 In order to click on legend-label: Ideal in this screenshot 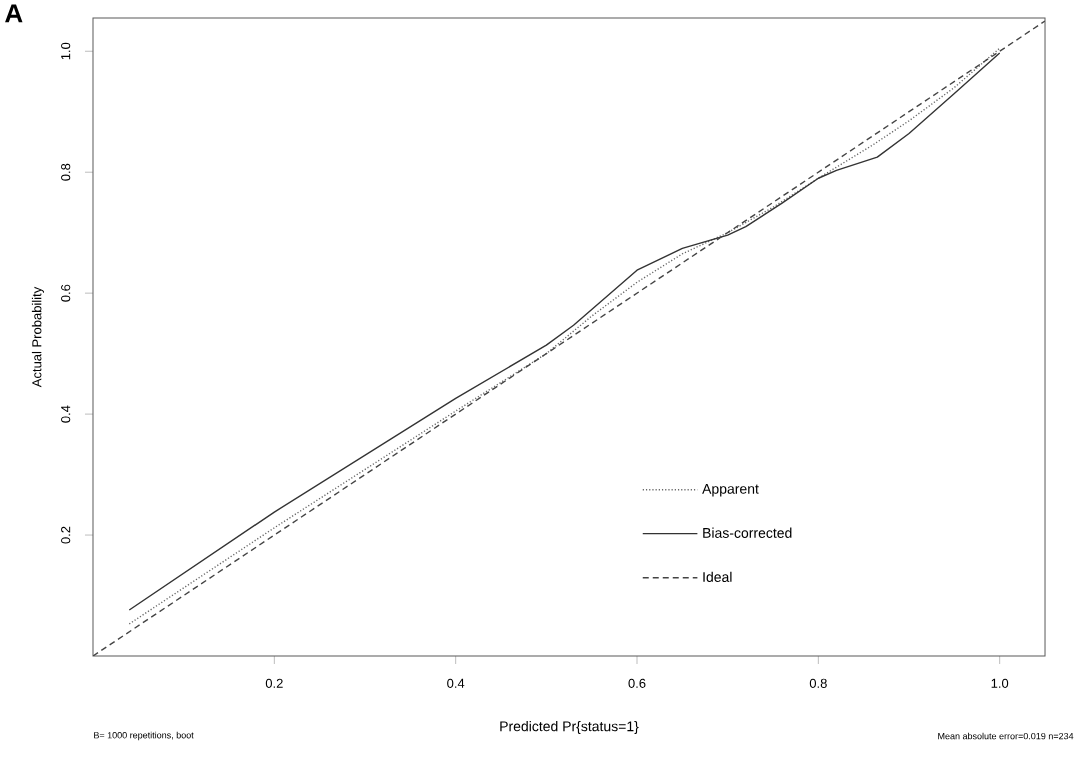, I will do `click(717, 576)`.